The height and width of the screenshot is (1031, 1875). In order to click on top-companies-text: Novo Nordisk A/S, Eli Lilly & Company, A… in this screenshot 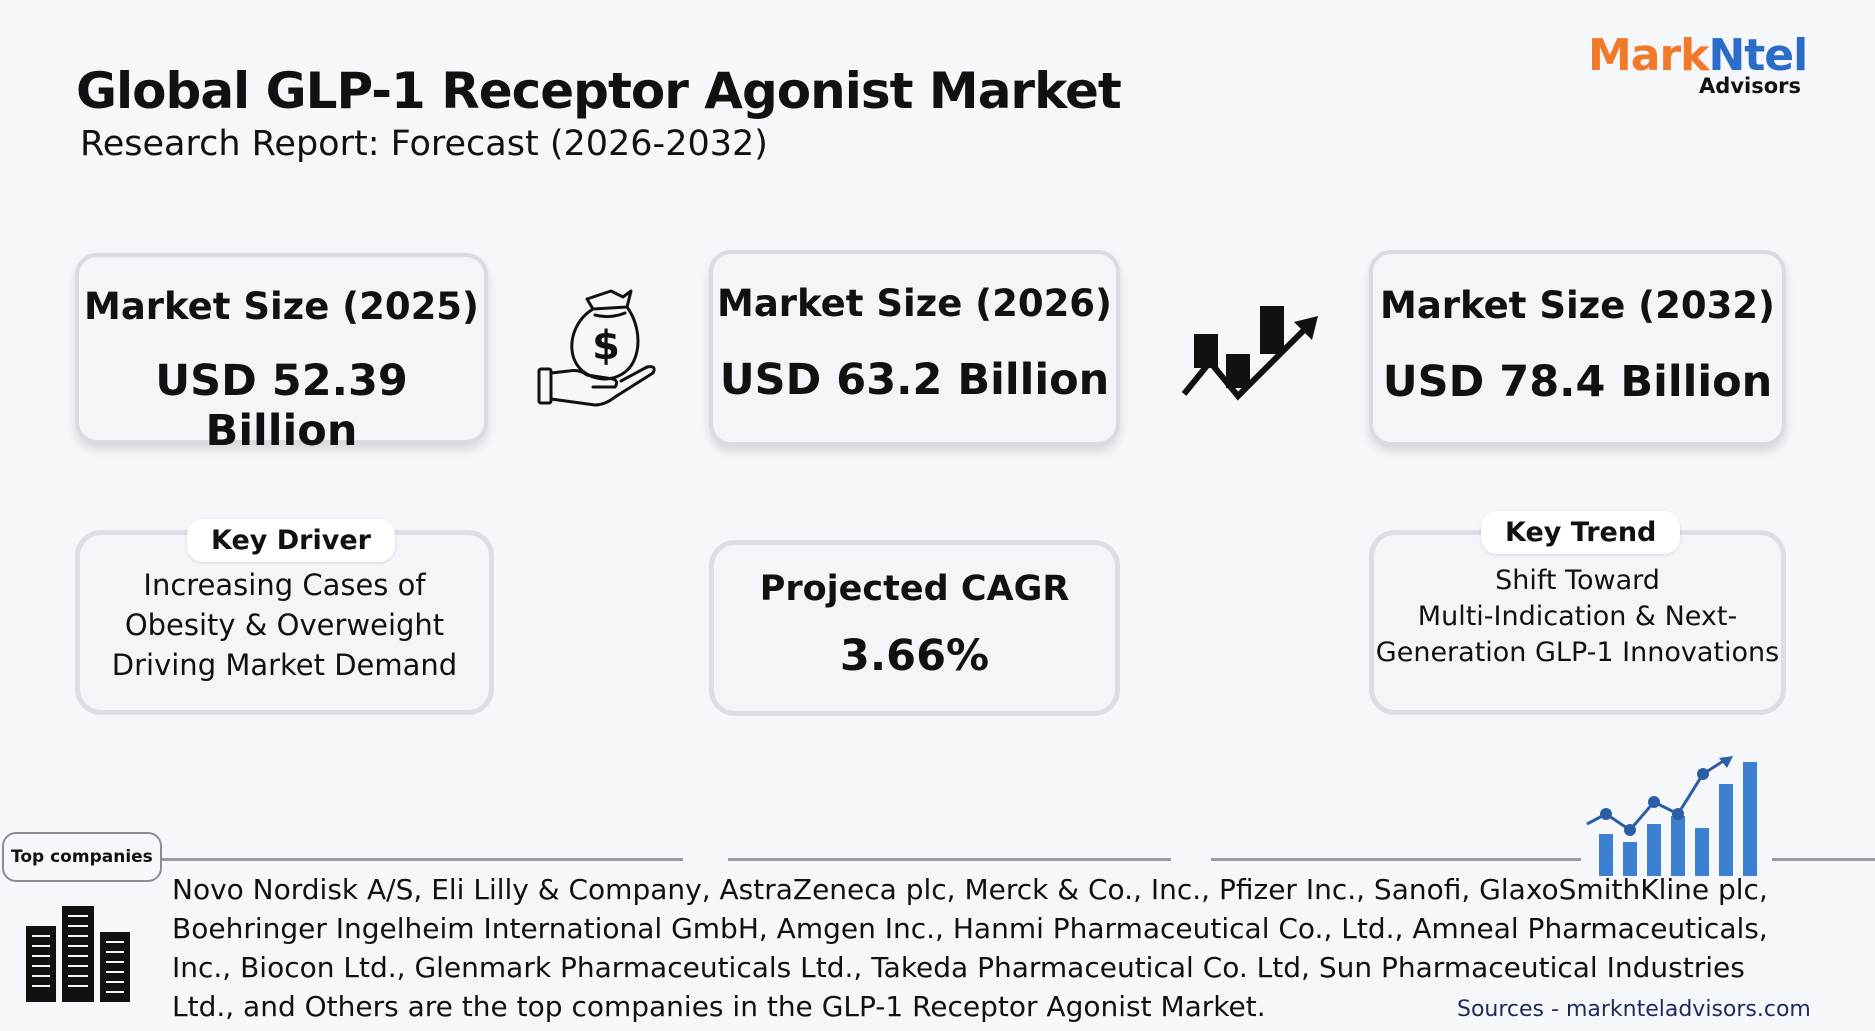, I will do `click(1004, 948)`.